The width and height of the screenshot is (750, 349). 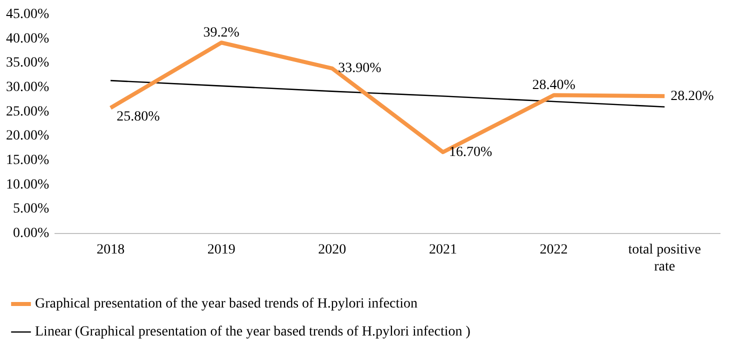 What do you see at coordinates (28, 14) in the screenshot?
I see `y-tick-label: 45.00%` at bounding box center [28, 14].